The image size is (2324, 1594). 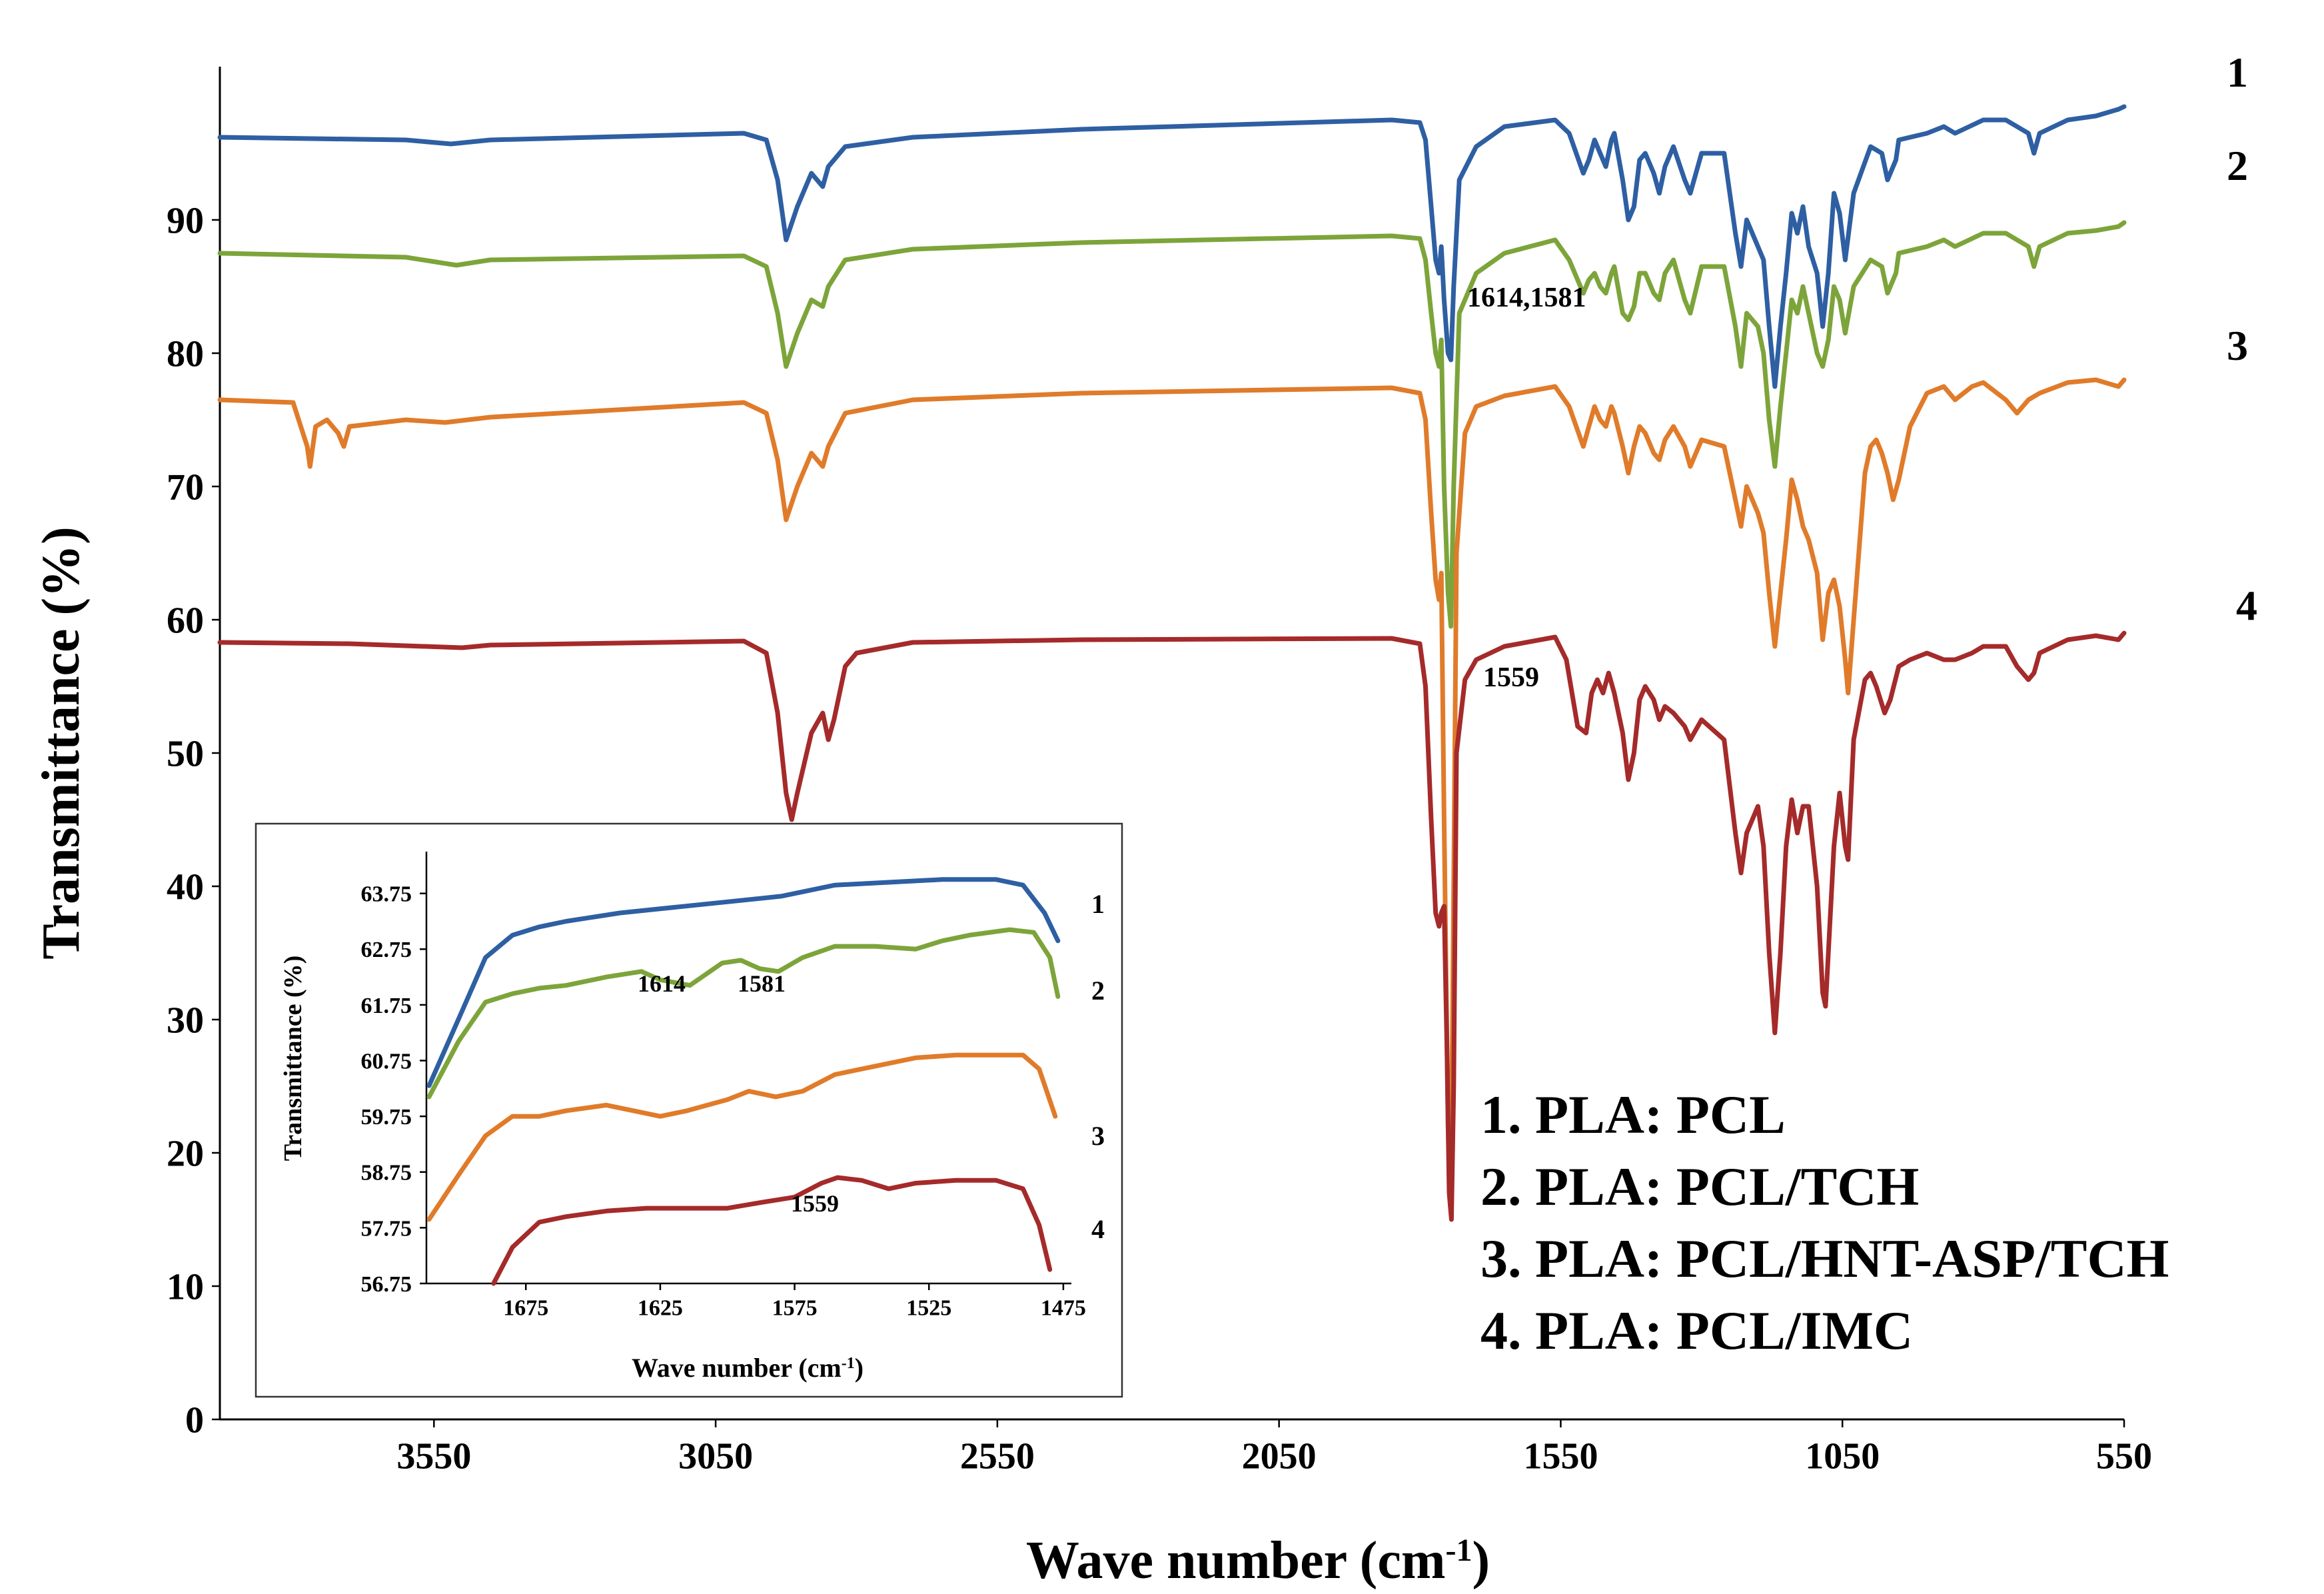 I want to click on main-y-tick-label: 0, so click(x=194, y=1420).